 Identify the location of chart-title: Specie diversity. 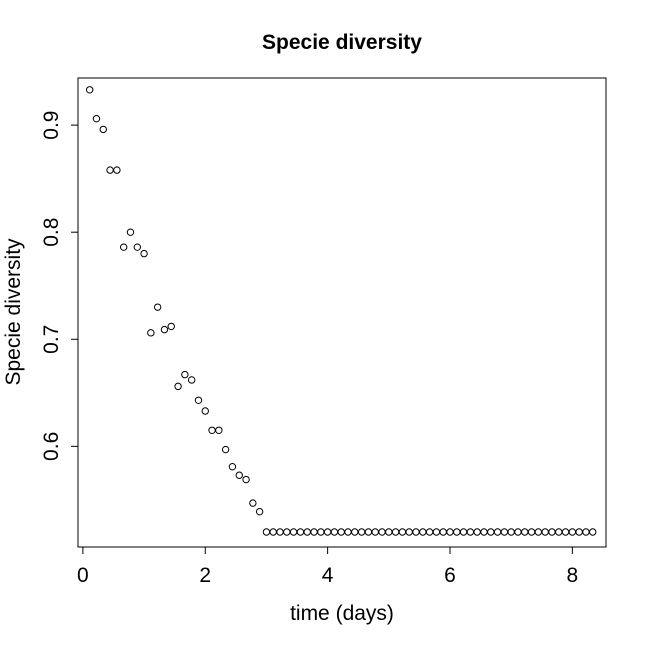
(342, 42).